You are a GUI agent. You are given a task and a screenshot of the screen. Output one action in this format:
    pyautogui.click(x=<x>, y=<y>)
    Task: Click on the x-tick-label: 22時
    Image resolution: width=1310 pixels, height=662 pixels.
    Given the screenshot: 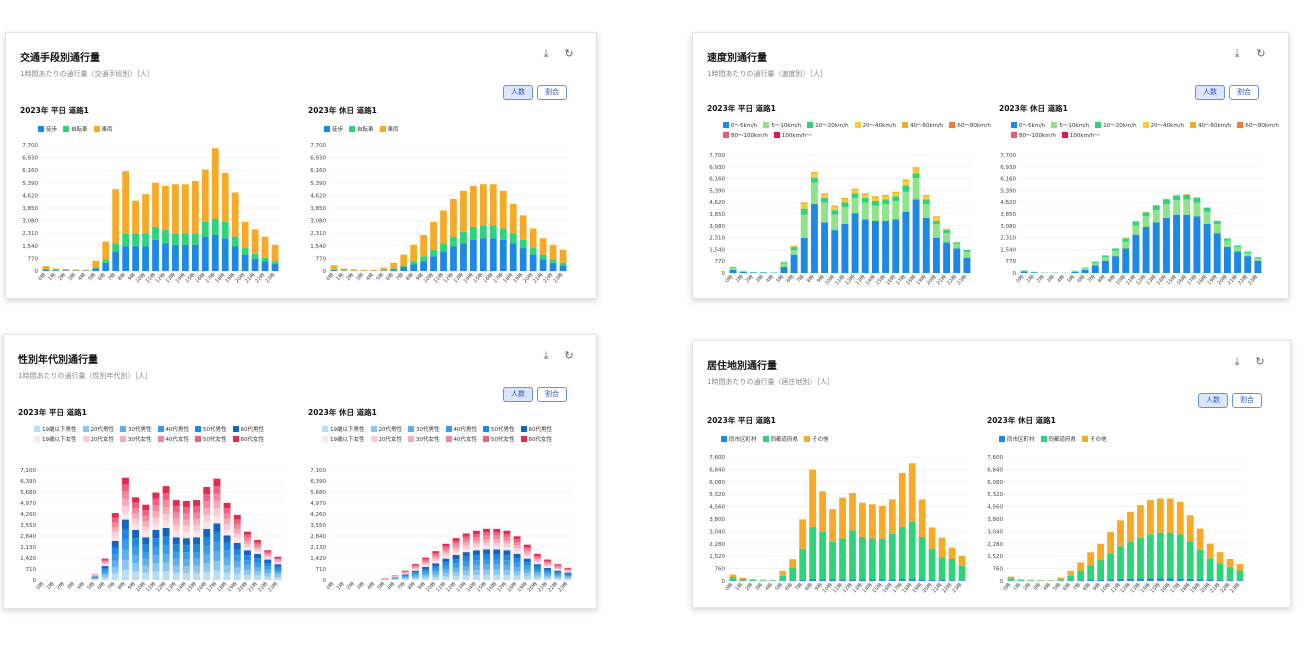 What is the action you would take?
    pyautogui.click(x=947, y=588)
    